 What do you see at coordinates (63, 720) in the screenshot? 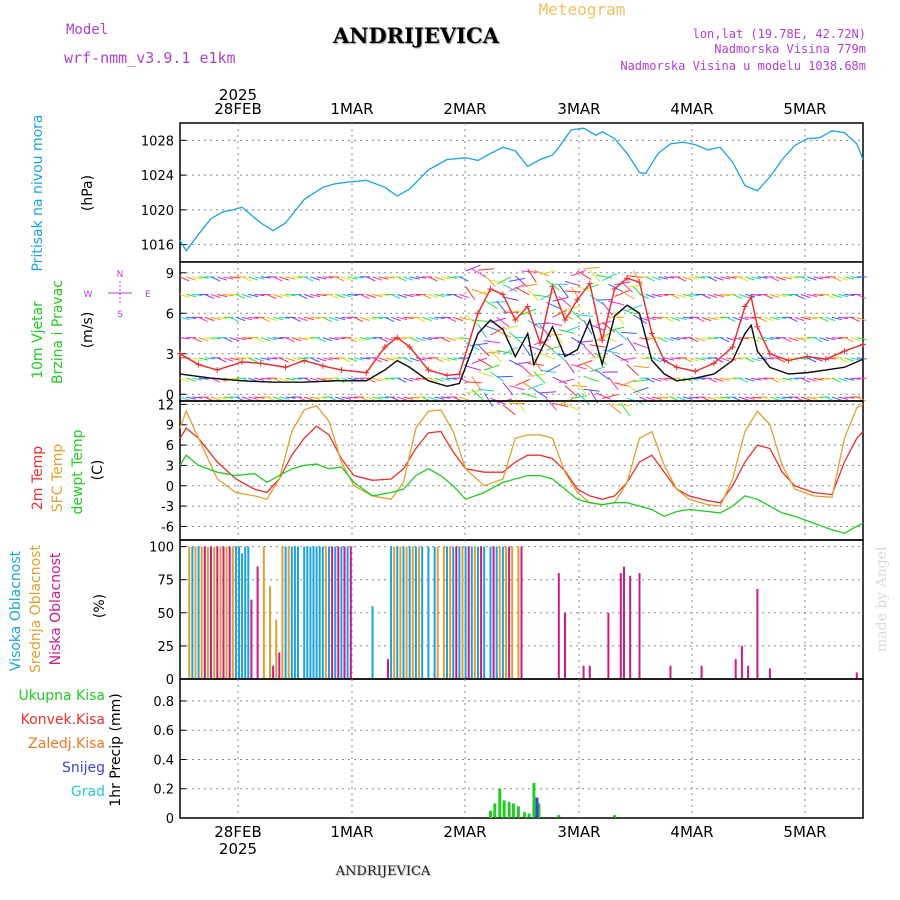
I see `precip-legend-item: Konvek.Kisa` at bounding box center [63, 720].